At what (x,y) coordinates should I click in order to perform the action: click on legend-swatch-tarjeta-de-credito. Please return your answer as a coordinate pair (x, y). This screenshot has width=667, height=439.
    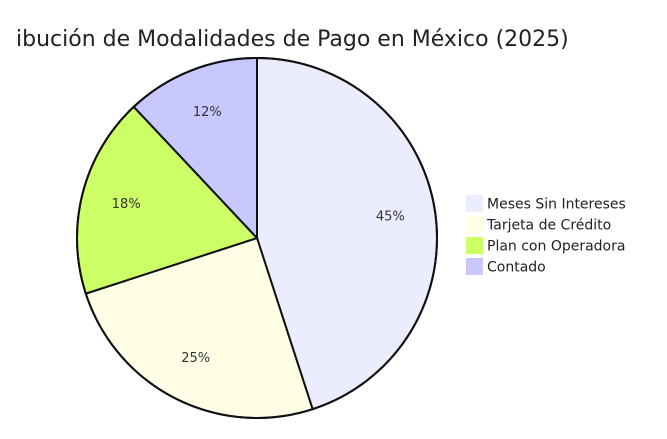
    Looking at the image, I should click on (474, 224).